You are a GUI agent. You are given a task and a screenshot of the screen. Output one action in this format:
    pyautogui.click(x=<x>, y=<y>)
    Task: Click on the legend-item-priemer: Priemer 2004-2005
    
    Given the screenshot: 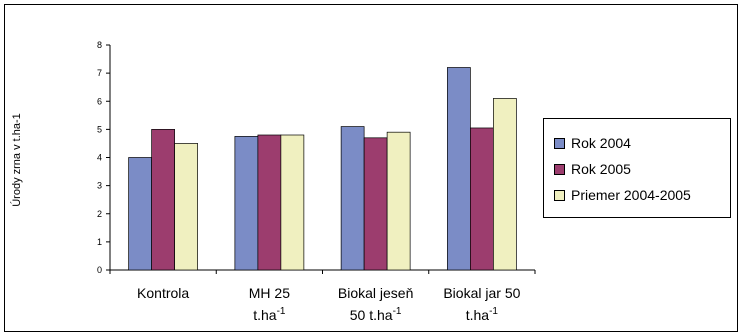 What is the action you would take?
    pyautogui.click(x=622, y=195)
    